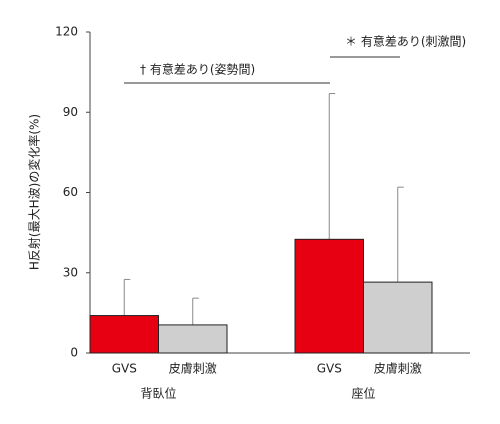 This screenshot has width=500, height=424. Describe the element at coordinates (34, 192) in the screenshot. I see `y-axis-label: H反射(最大H波)の変化率(%)` at that location.